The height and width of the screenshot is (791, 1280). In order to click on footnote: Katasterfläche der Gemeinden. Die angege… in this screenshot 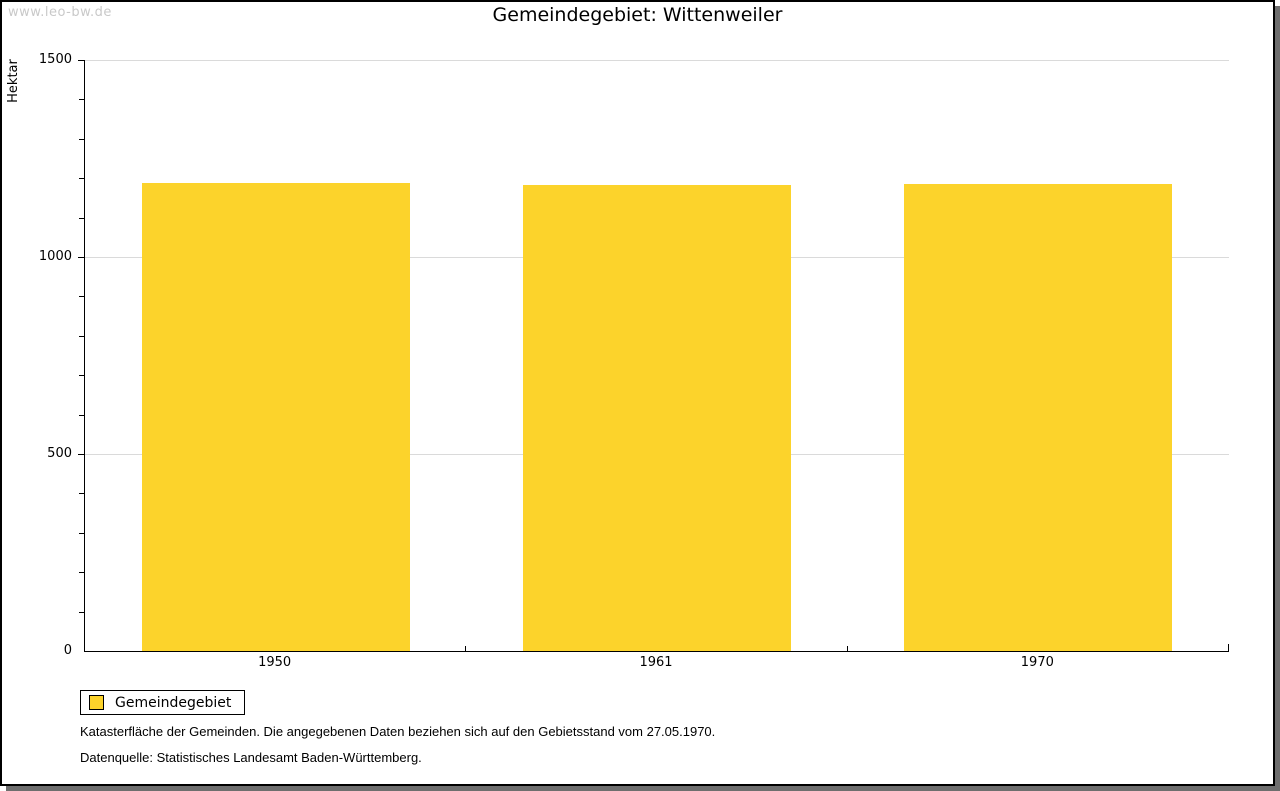, I will do `click(398, 731)`.